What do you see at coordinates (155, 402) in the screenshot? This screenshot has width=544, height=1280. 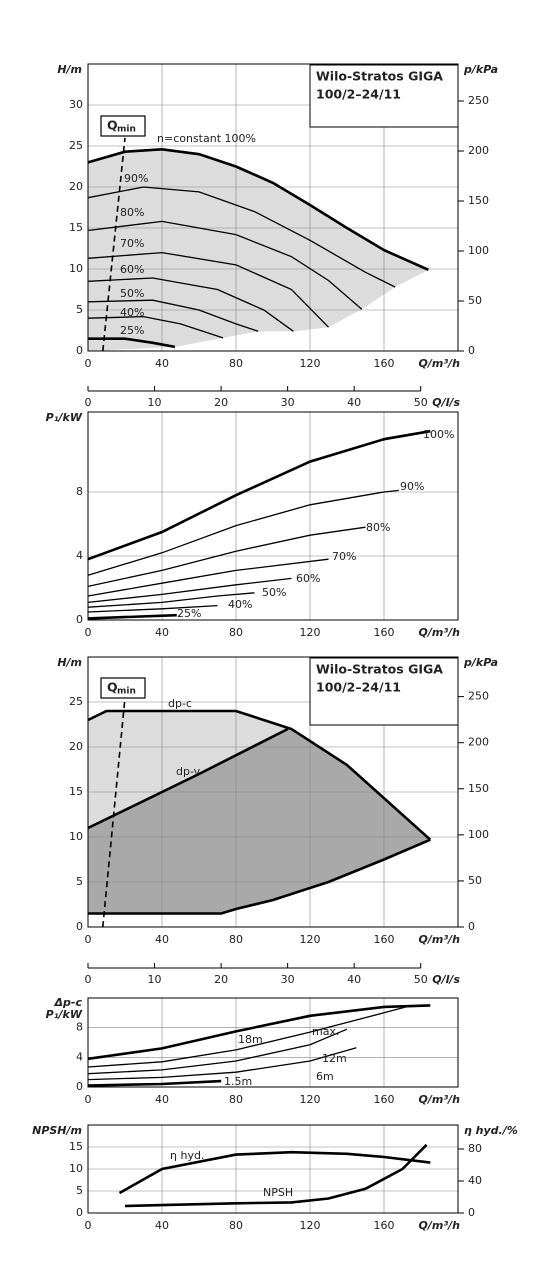 I see `x2-tick-label: 10` at bounding box center [155, 402].